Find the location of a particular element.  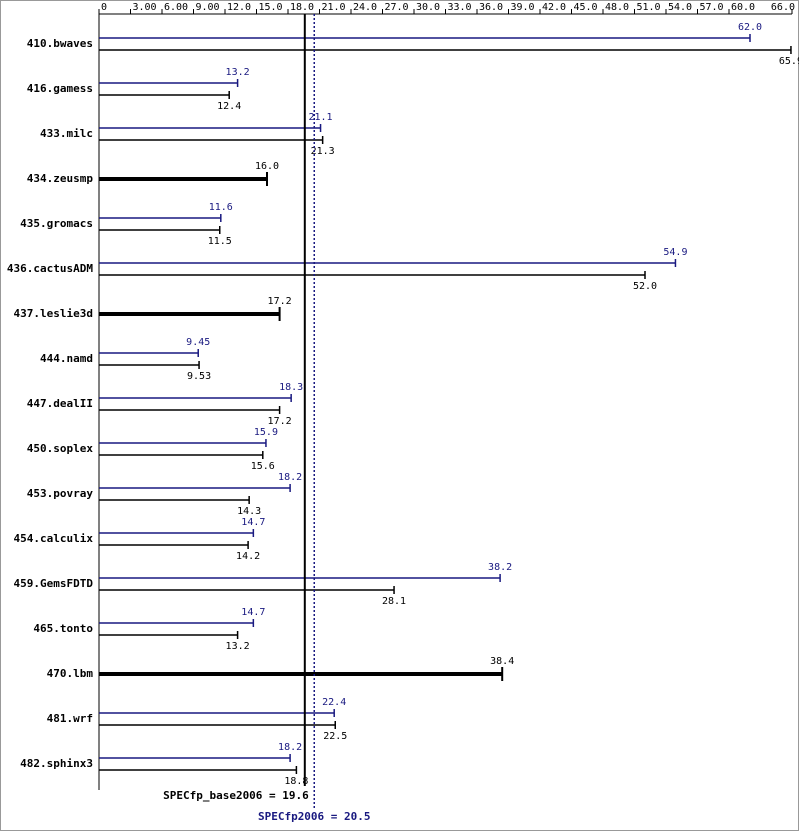

category-label: 444.namd is located at coordinates (66, 358).